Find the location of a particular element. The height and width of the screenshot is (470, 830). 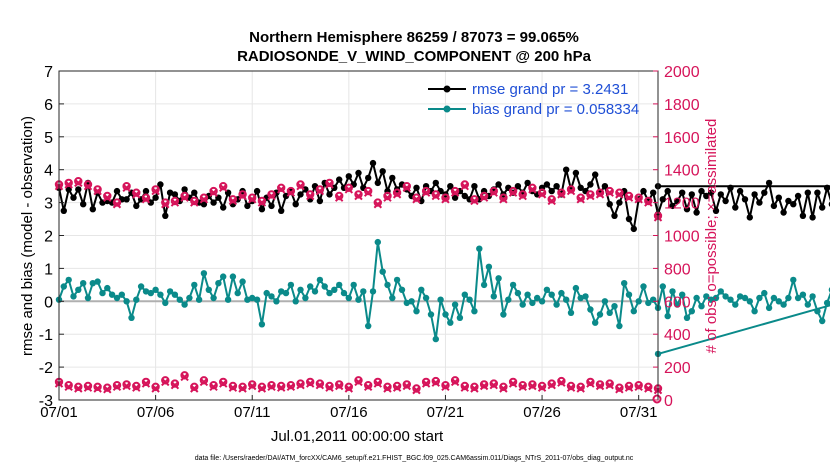

x-tick-label: 07/26 is located at coordinates (542, 412).